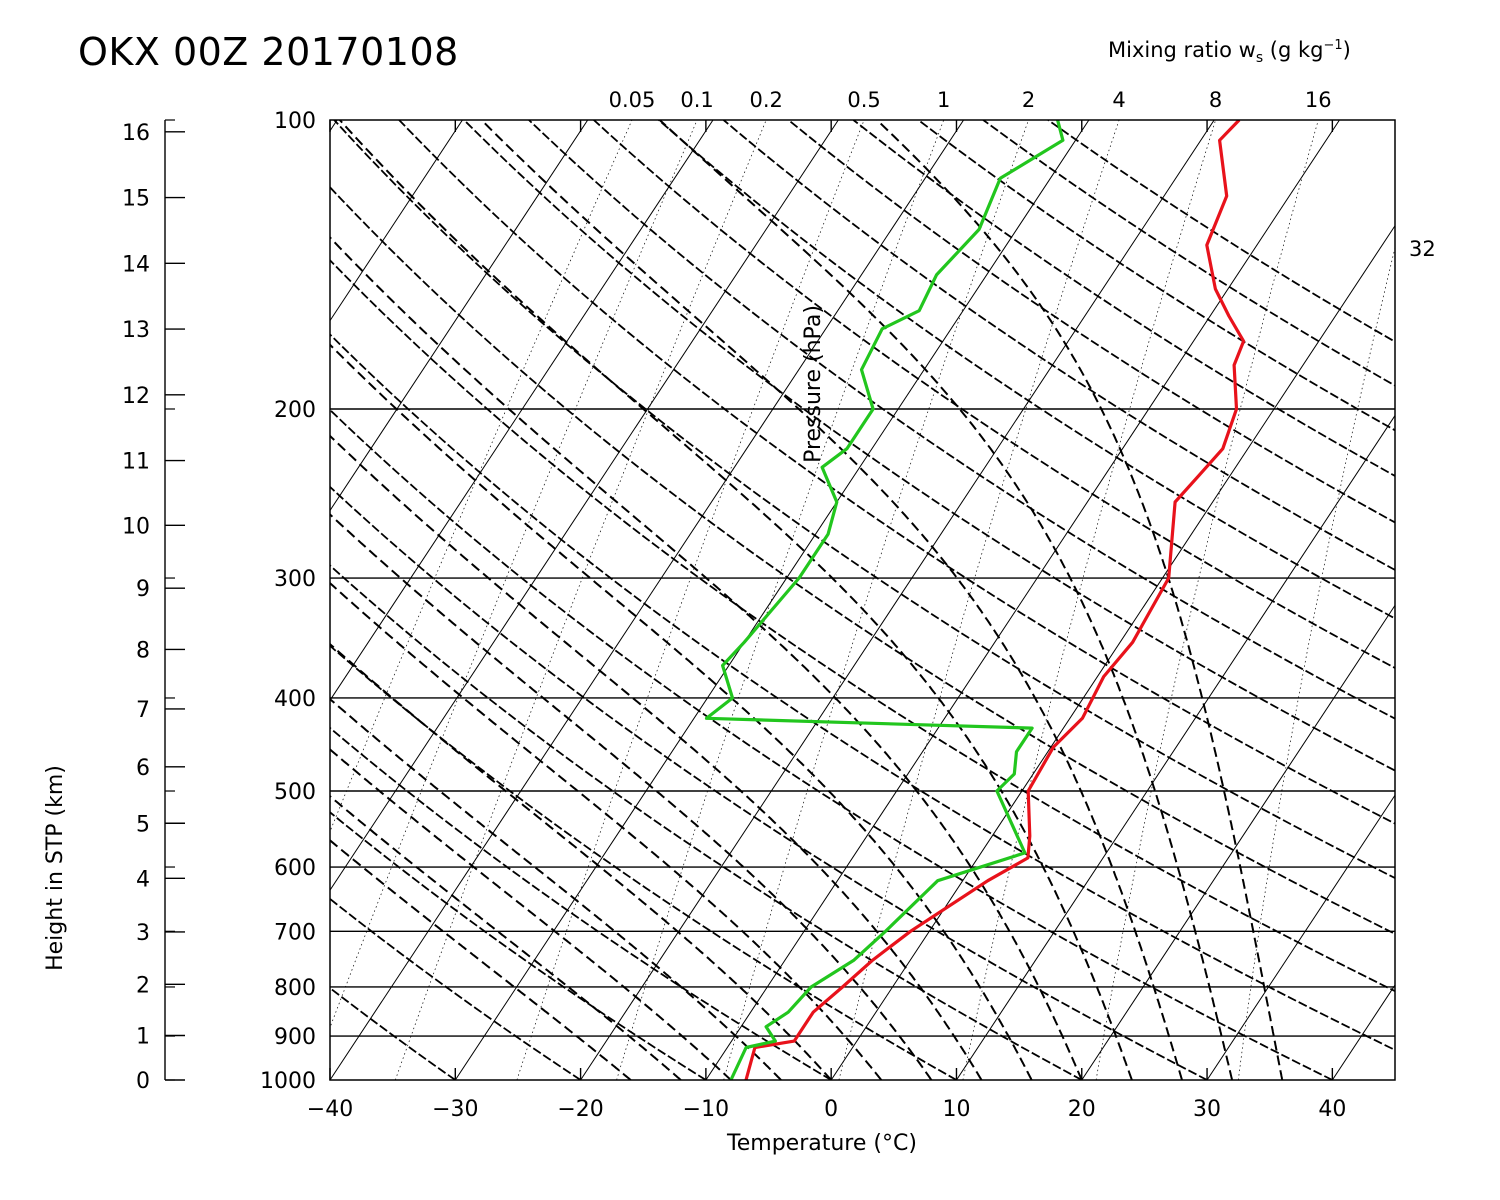 Image resolution: width=1500 pixels, height=1200 pixels. I want to click on height-tick-label: 4, so click(143, 879).